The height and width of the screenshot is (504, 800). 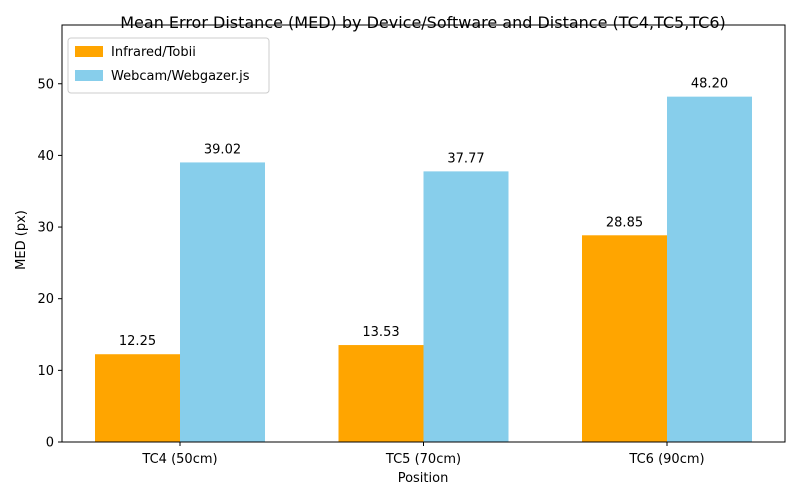 What do you see at coordinates (222, 302) in the screenshot?
I see `bar-webcam-webgazer-js-tc4-50cm` at bounding box center [222, 302].